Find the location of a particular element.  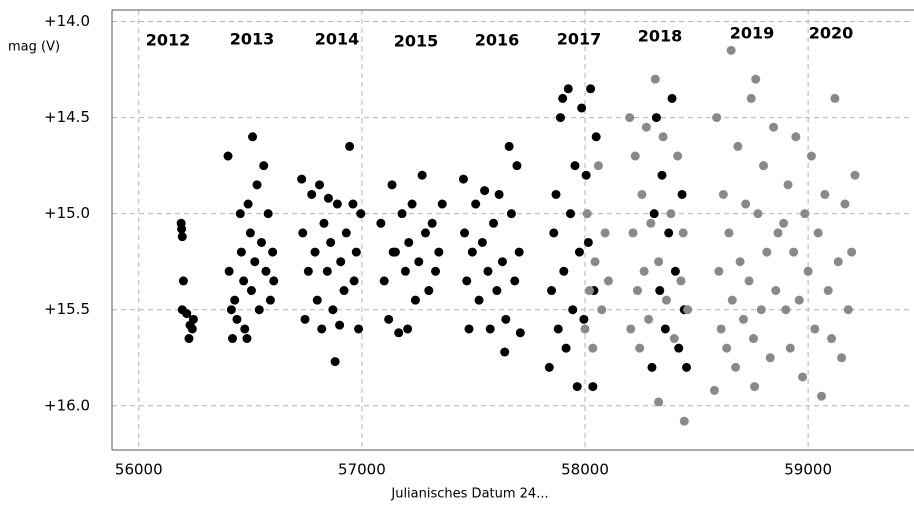

year-annotation: 2013 is located at coordinates (252, 39).